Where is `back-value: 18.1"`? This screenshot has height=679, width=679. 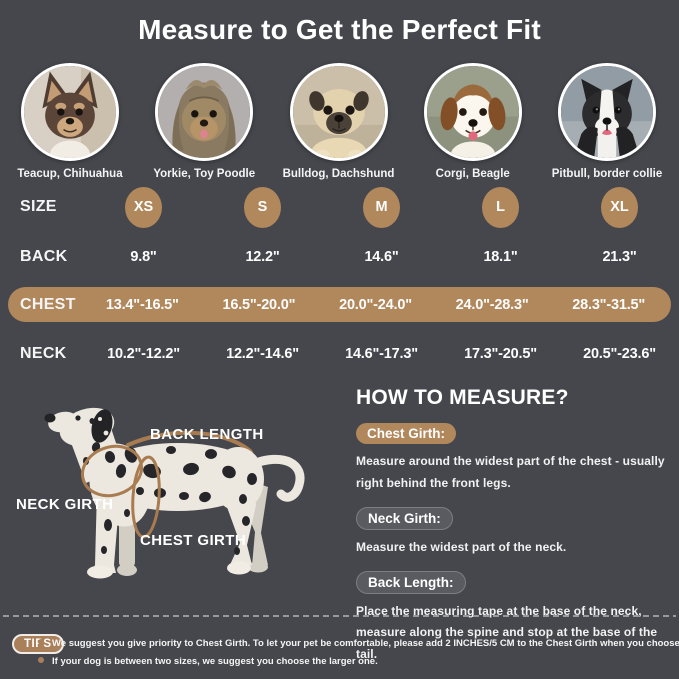
back-value: 18.1" is located at coordinates (500, 257).